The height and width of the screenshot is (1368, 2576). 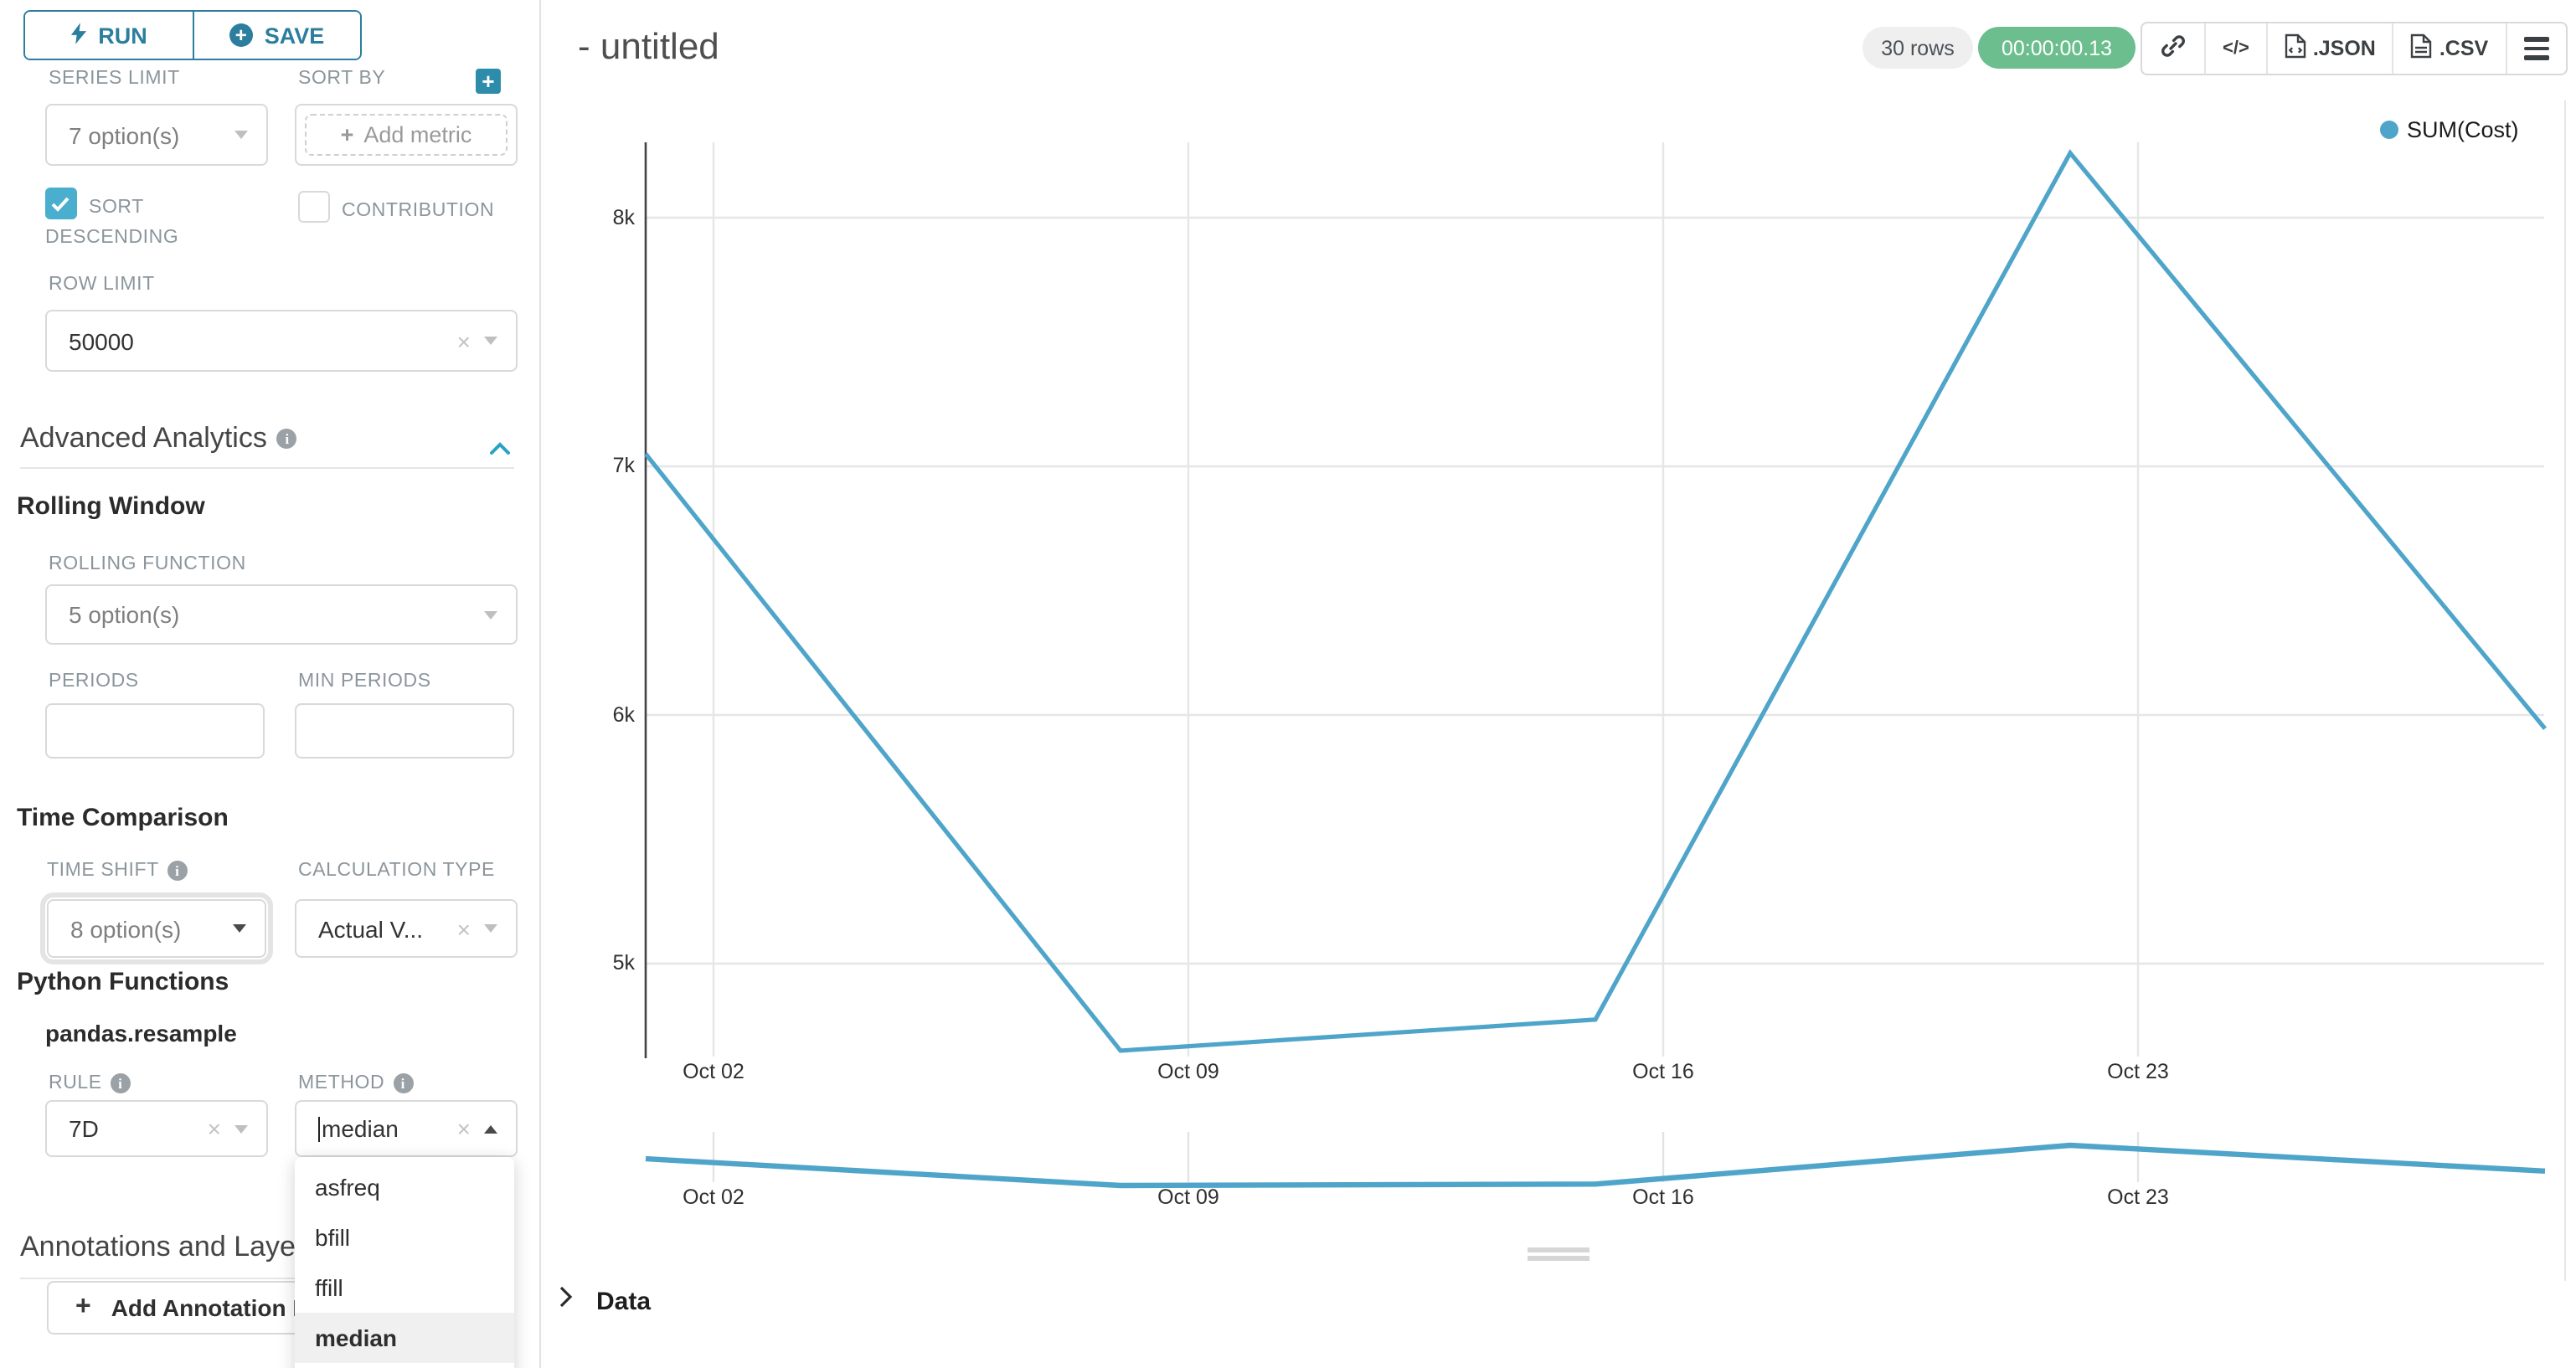 What do you see at coordinates (141, 1033) in the screenshot?
I see `pandas-resample-subheader: pandas.resample` at bounding box center [141, 1033].